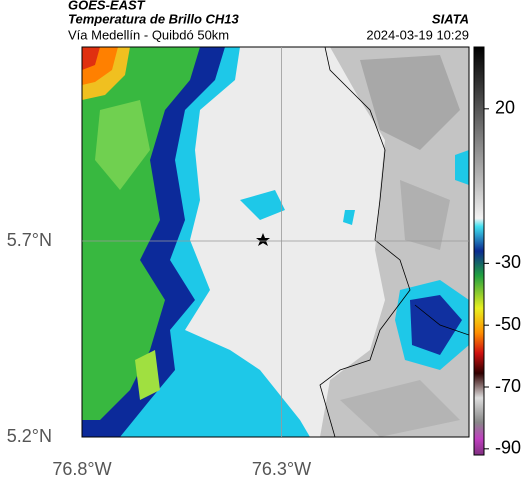 The image size is (526, 491). I want to click on lon-tick-label: 76.3°W, so click(281, 469).